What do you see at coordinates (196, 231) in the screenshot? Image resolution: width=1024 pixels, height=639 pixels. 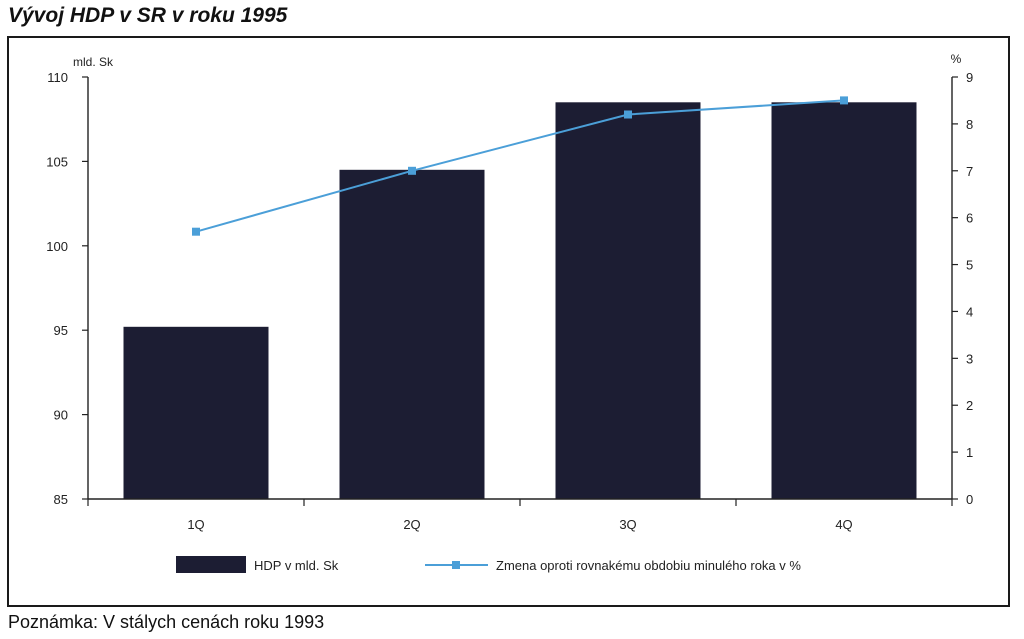 I see `line-point-1Q` at bounding box center [196, 231].